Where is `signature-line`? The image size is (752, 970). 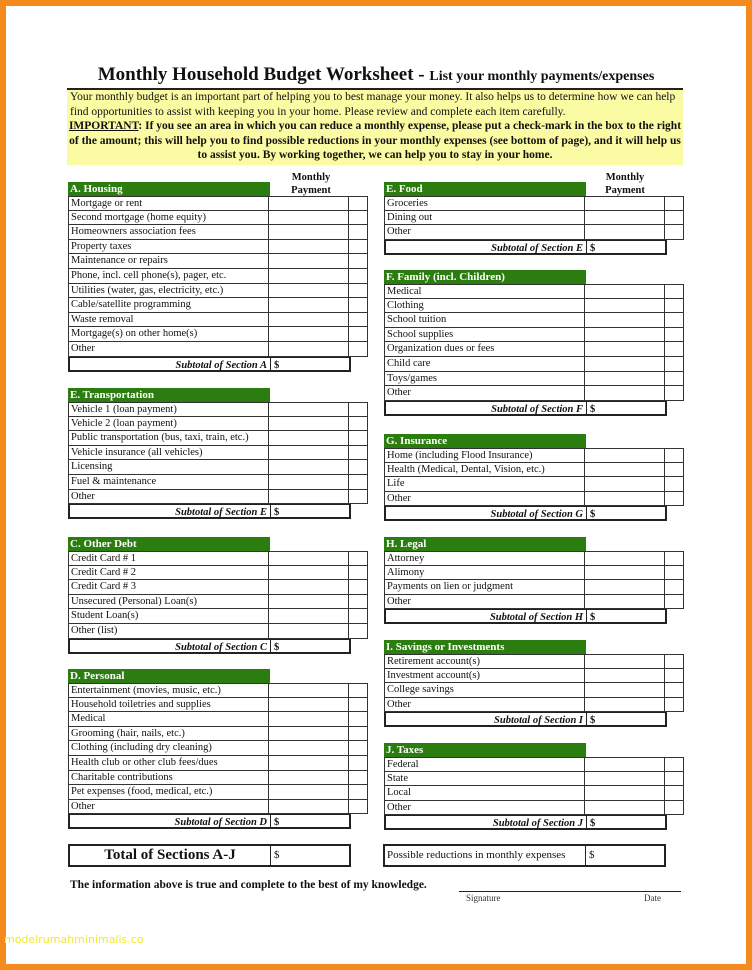 signature-line is located at coordinates (570, 891).